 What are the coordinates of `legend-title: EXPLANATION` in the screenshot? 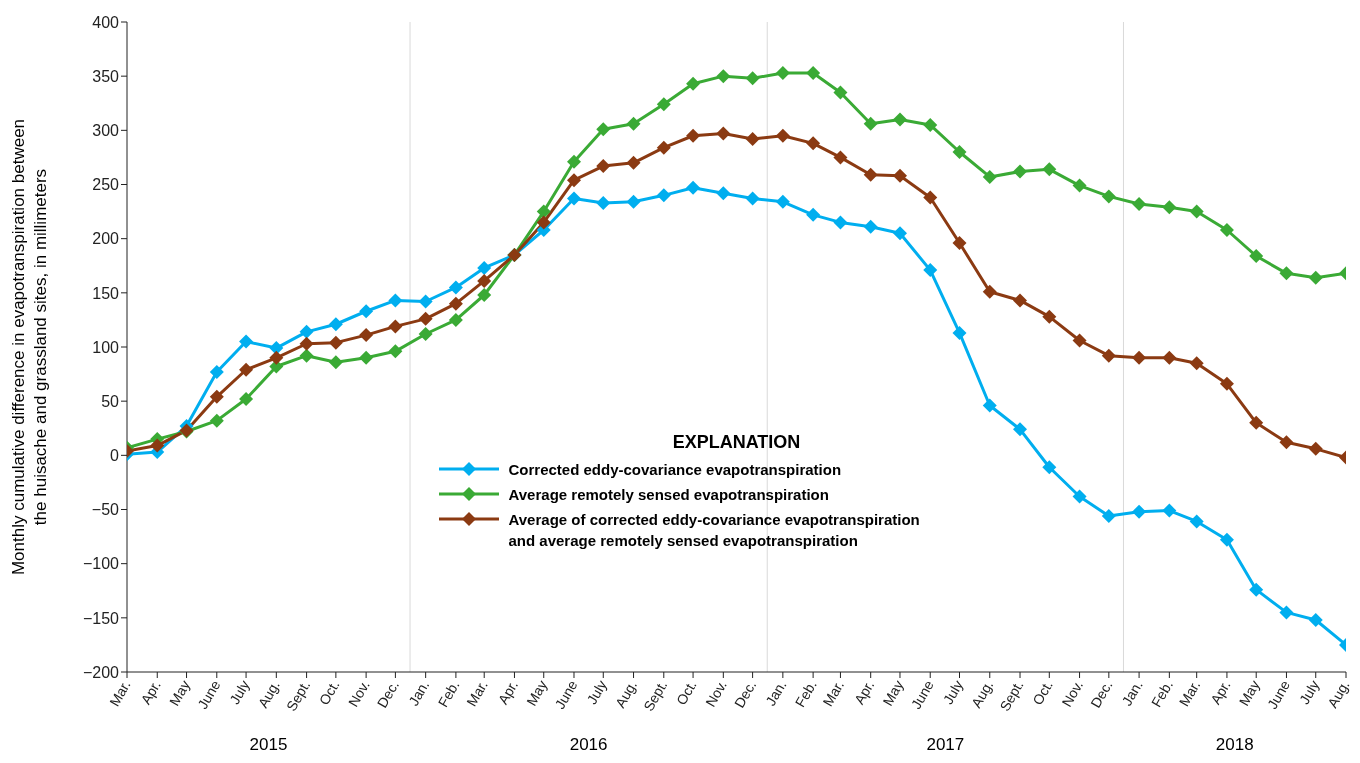 It's located at (736, 442).